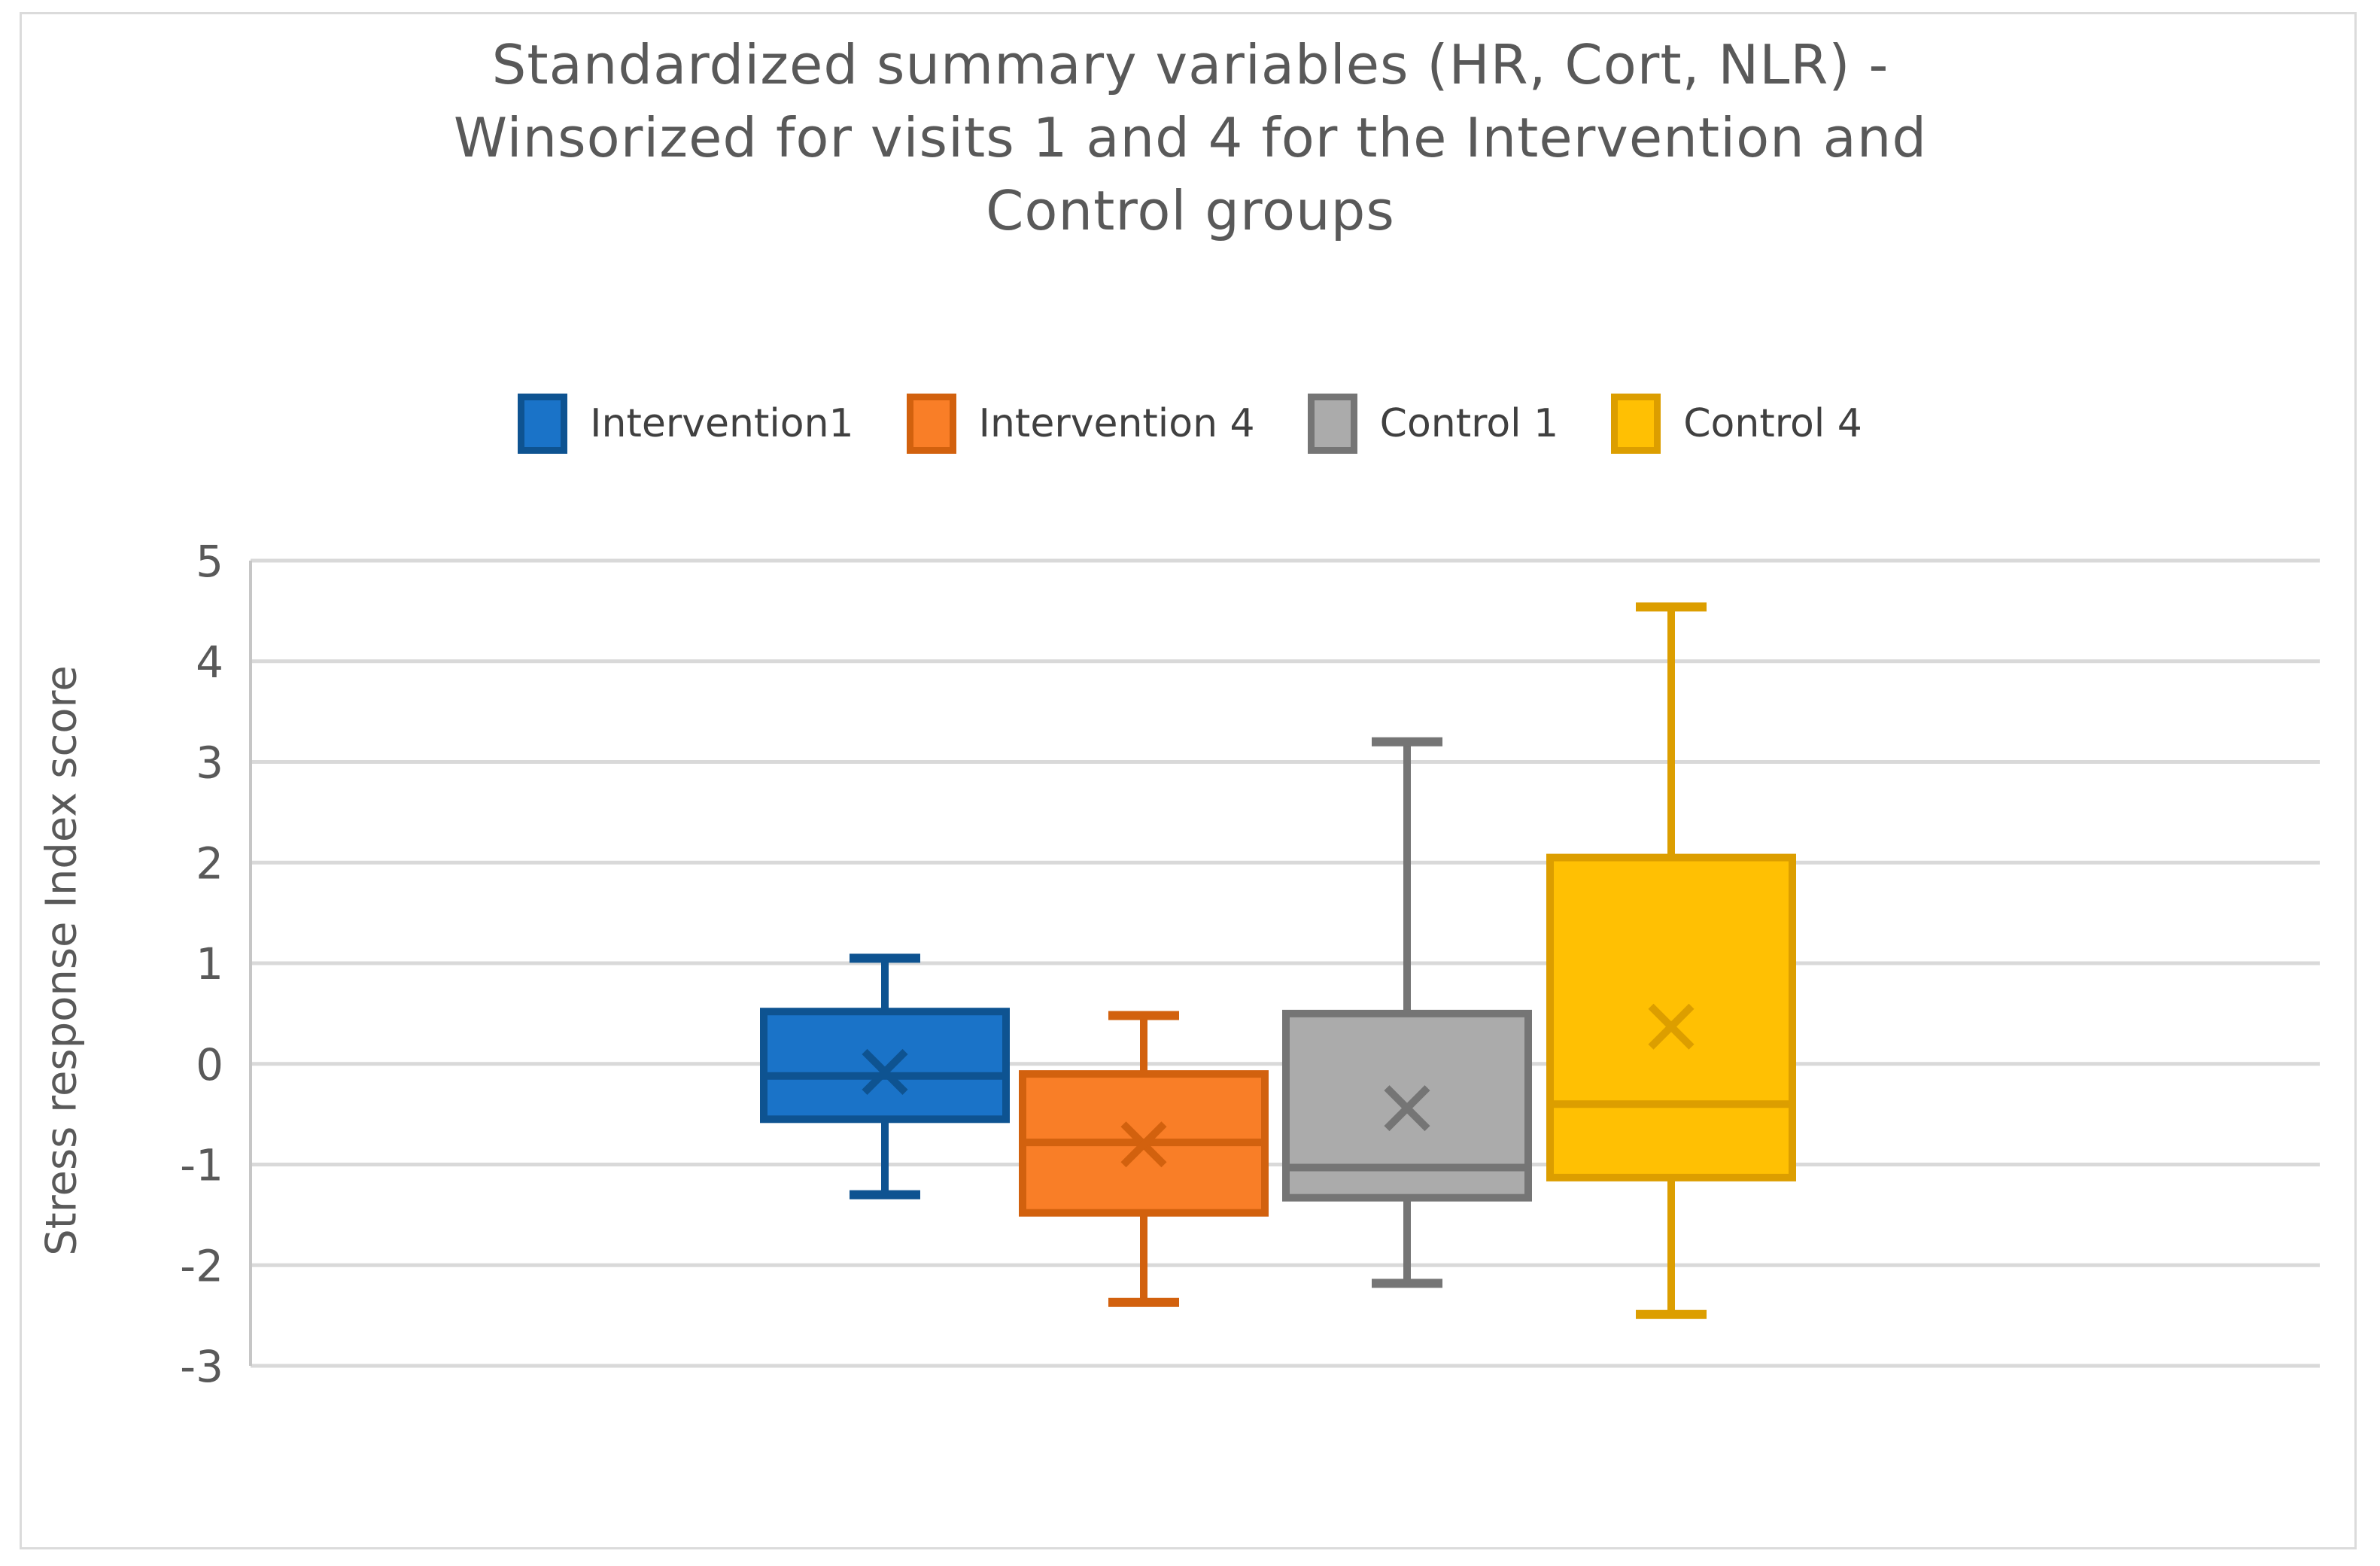 The width and height of the screenshot is (2380, 1566). I want to click on legend-label-intervention1: Intervention1, so click(722, 423).